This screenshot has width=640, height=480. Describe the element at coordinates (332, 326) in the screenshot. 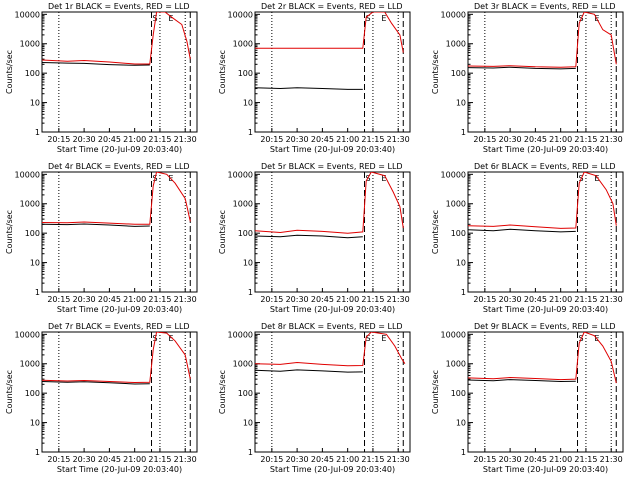

I see `panel-title: Det 8r BLACK = Events, RED = LLD` at that location.